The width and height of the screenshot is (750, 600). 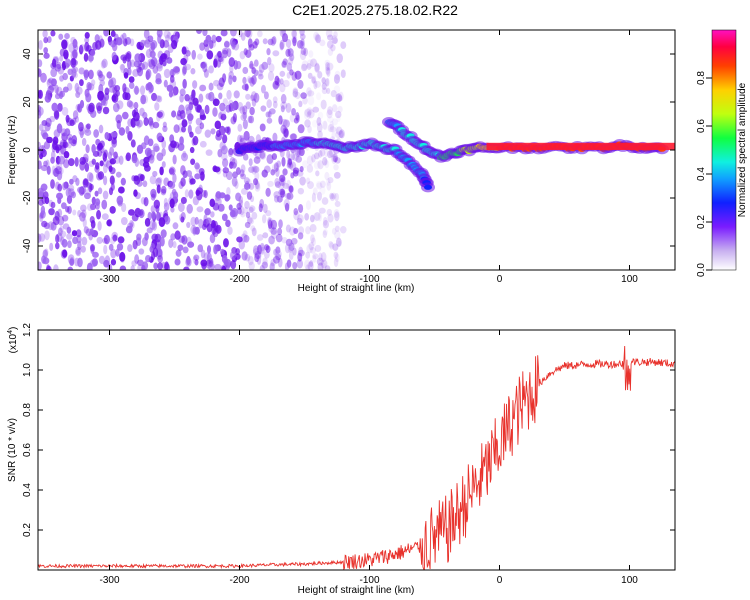 What do you see at coordinates (704, 174) in the screenshot?
I see `colorbar-ticks: 0.0 0.2 0.4 0.6 0.8` at bounding box center [704, 174].